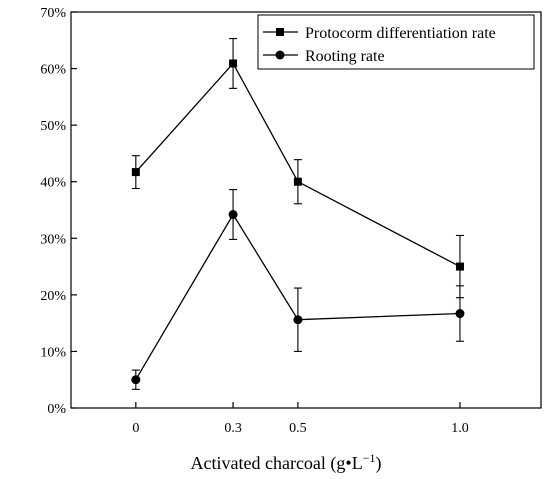  I want to click on y-tick-label: 10%, so click(53, 352).